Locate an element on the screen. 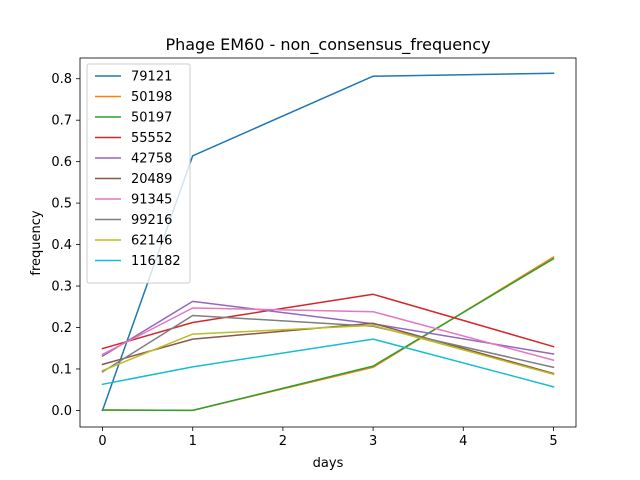 The height and width of the screenshot is (480, 640). legend-label-79121: 79121 is located at coordinates (151, 77).